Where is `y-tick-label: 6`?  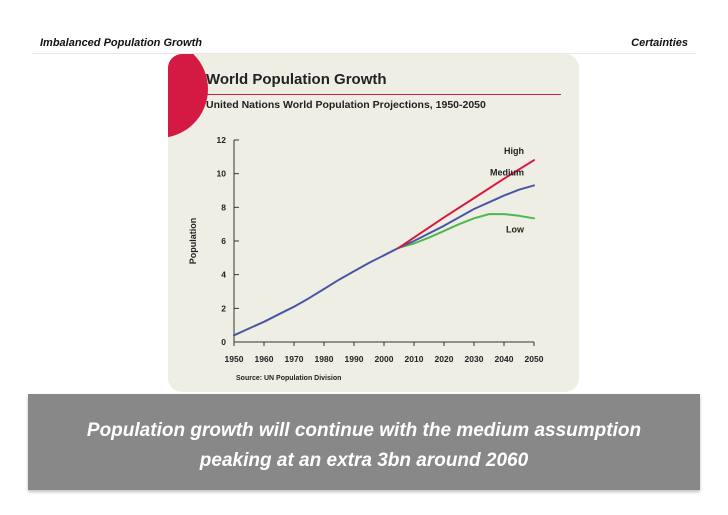 y-tick-label: 6 is located at coordinates (223, 241).